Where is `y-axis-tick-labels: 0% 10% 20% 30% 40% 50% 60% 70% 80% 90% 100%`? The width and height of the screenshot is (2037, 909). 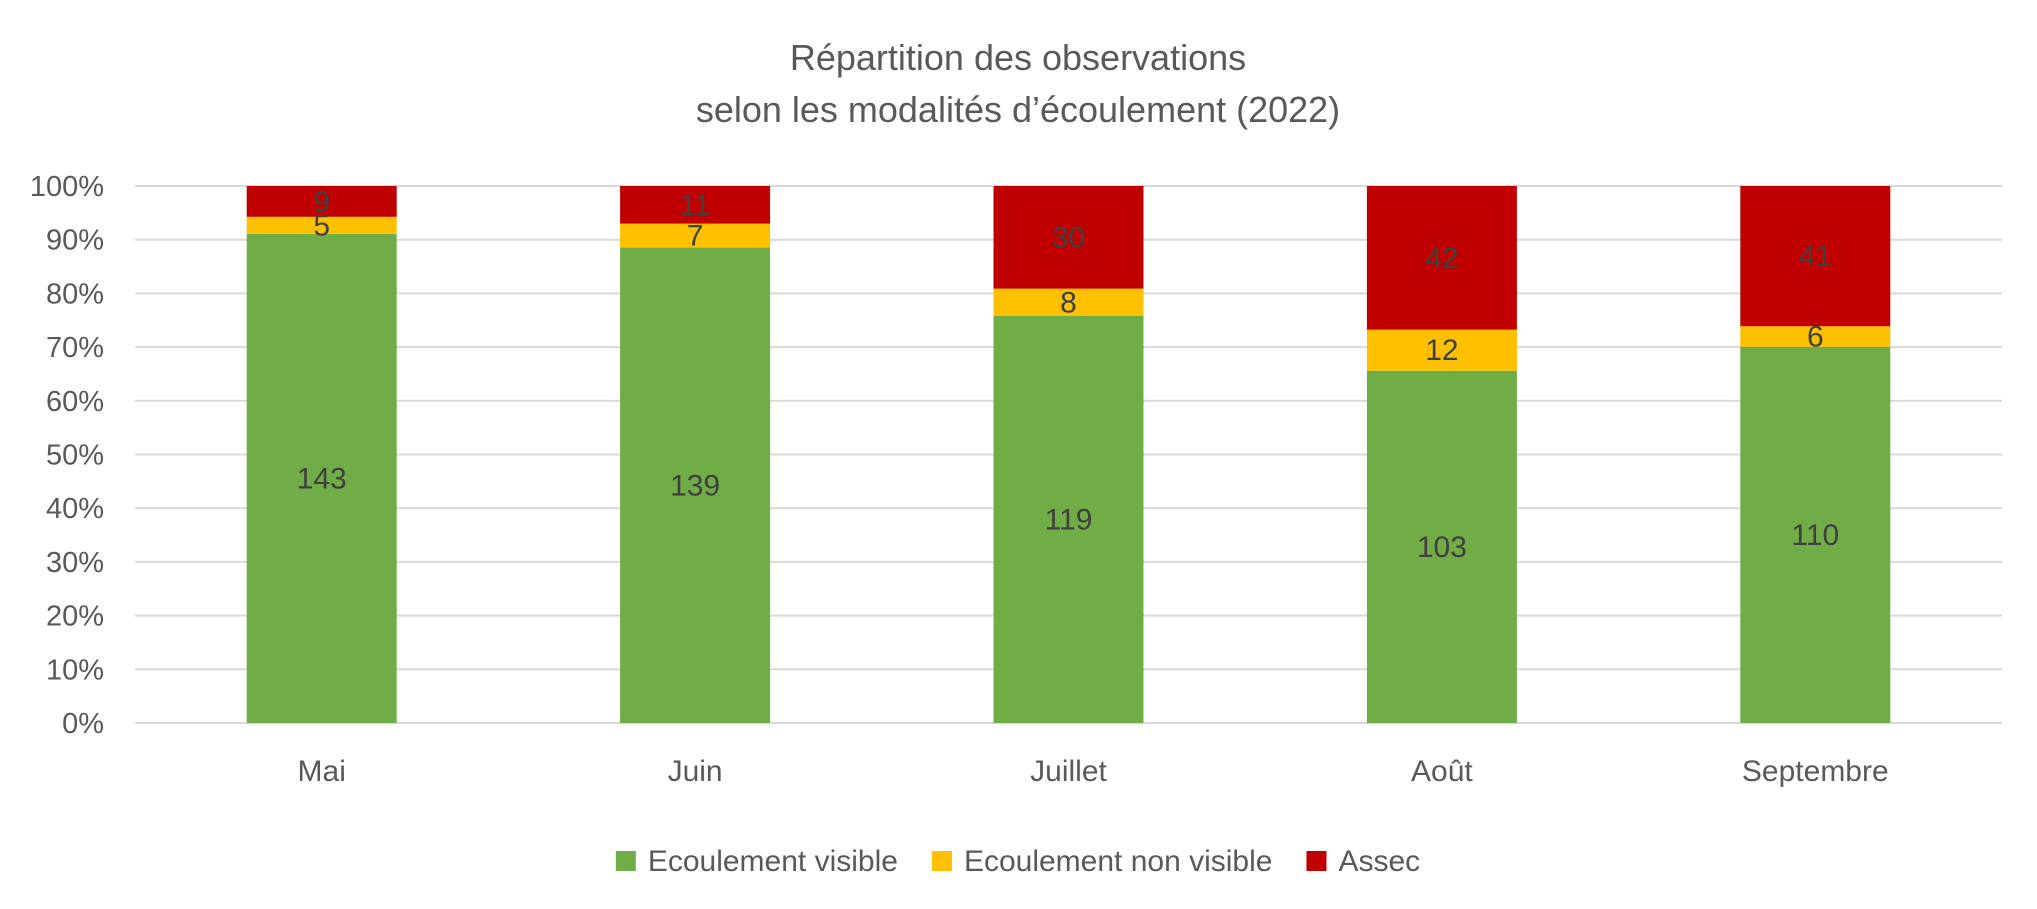
y-axis-tick-labels: 0% 10% 20% 30% 40% 50% 60% 70% 80% 90% 100% is located at coordinates (67, 455).